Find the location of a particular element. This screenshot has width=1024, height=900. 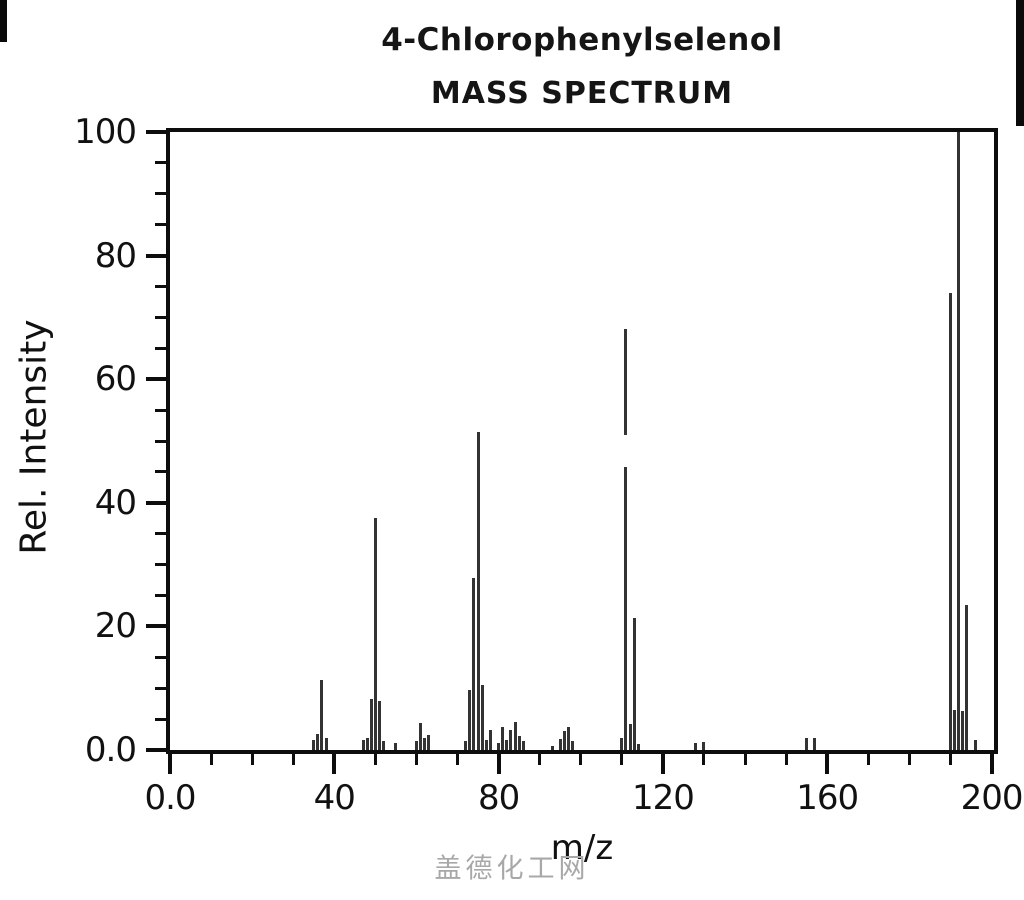

x-axis-title: m/z is located at coordinates (582, 848).